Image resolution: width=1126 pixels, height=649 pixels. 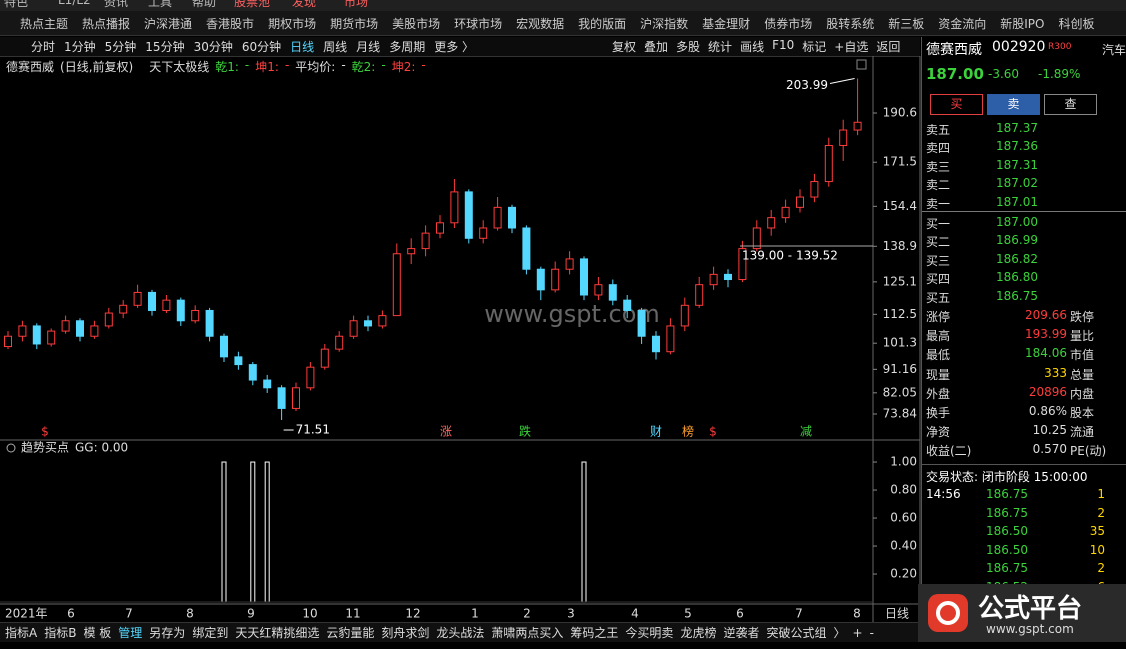 I want to click on bottom-tab: 绑定到, so click(x=210, y=633).